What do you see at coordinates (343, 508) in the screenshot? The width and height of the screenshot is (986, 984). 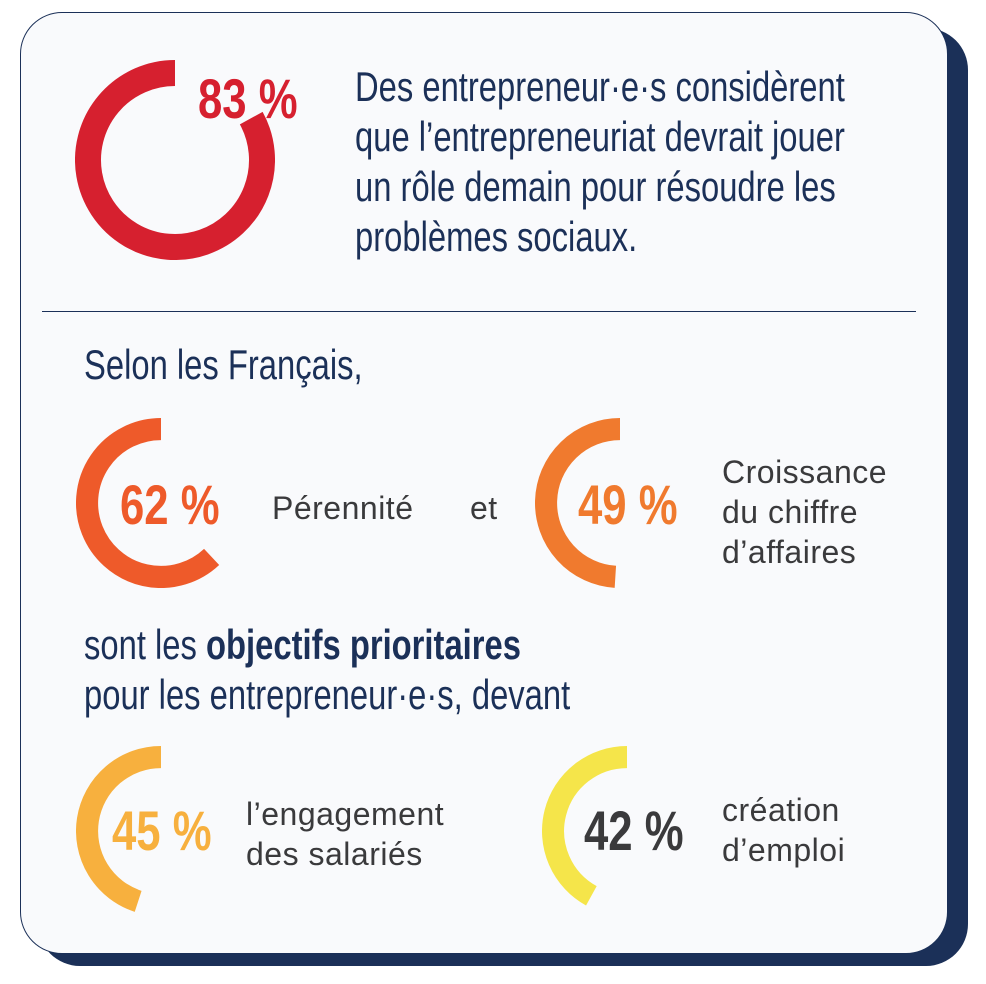 I see `label-perennite: Pérennité` at bounding box center [343, 508].